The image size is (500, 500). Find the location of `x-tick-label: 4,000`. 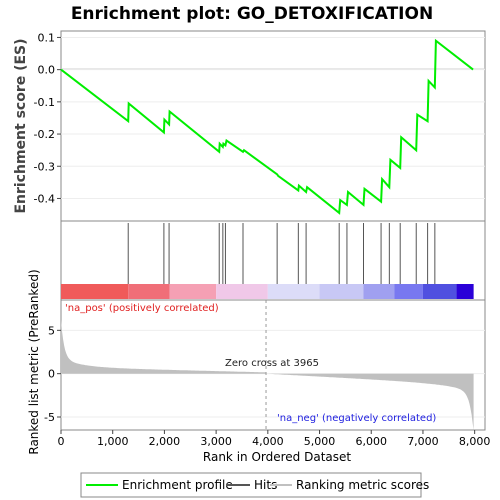

x-tick-label: 4,000 is located at coordinates (268, 441).